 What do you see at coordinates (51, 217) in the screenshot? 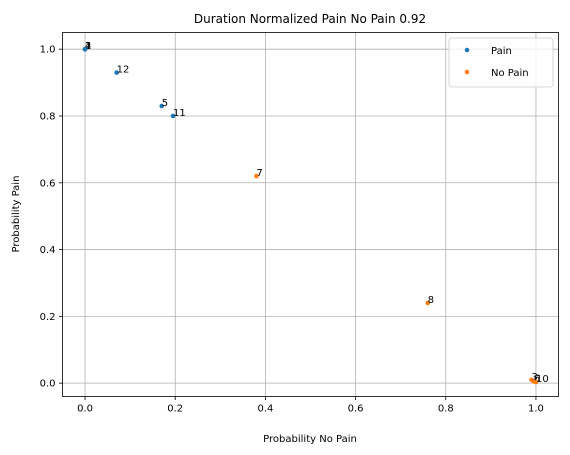
I see `y-axis-ticks: 0.0 0.2 0.4 0.6 0.8 1.0` at bounding box center [51, 217].